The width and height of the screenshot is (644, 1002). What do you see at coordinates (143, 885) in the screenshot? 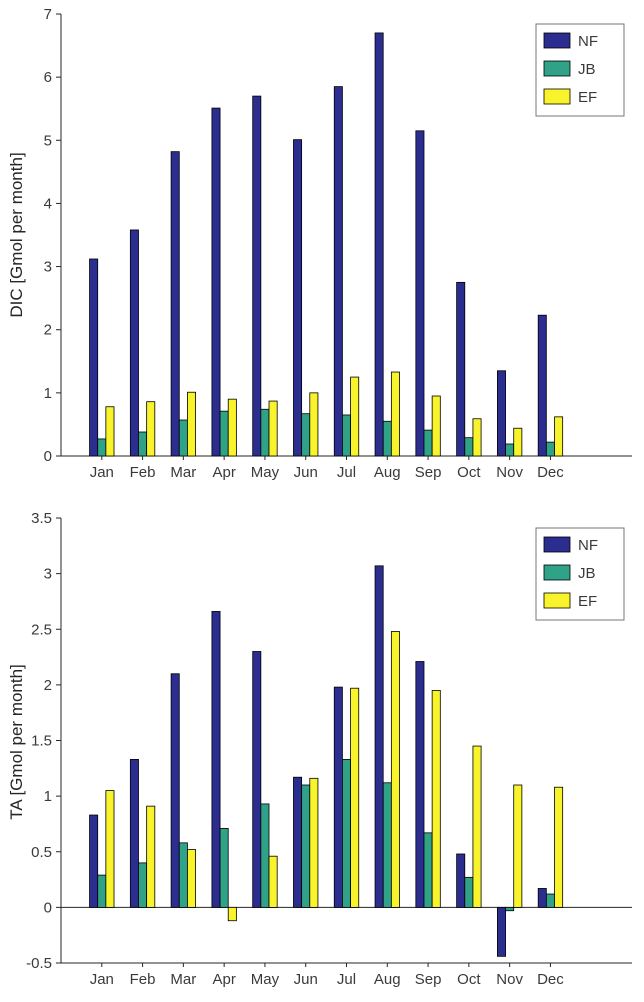
I see `bar-jb-feb` at bounding box center [143, 885].